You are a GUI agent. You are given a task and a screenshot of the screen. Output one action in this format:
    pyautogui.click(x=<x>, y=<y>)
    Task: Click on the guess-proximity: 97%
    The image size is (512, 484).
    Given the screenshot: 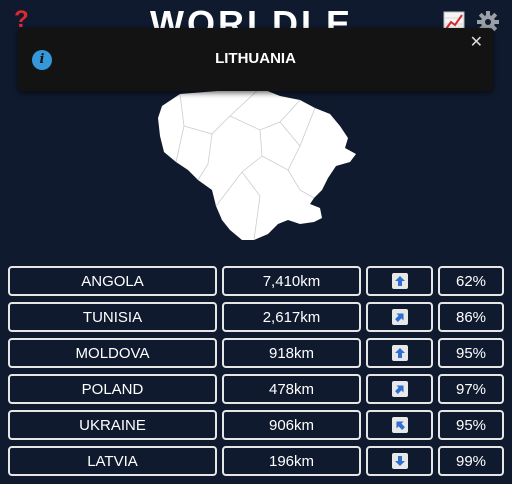 What is the action you would take?
    pyautogui.click(x=471, y=389)
    